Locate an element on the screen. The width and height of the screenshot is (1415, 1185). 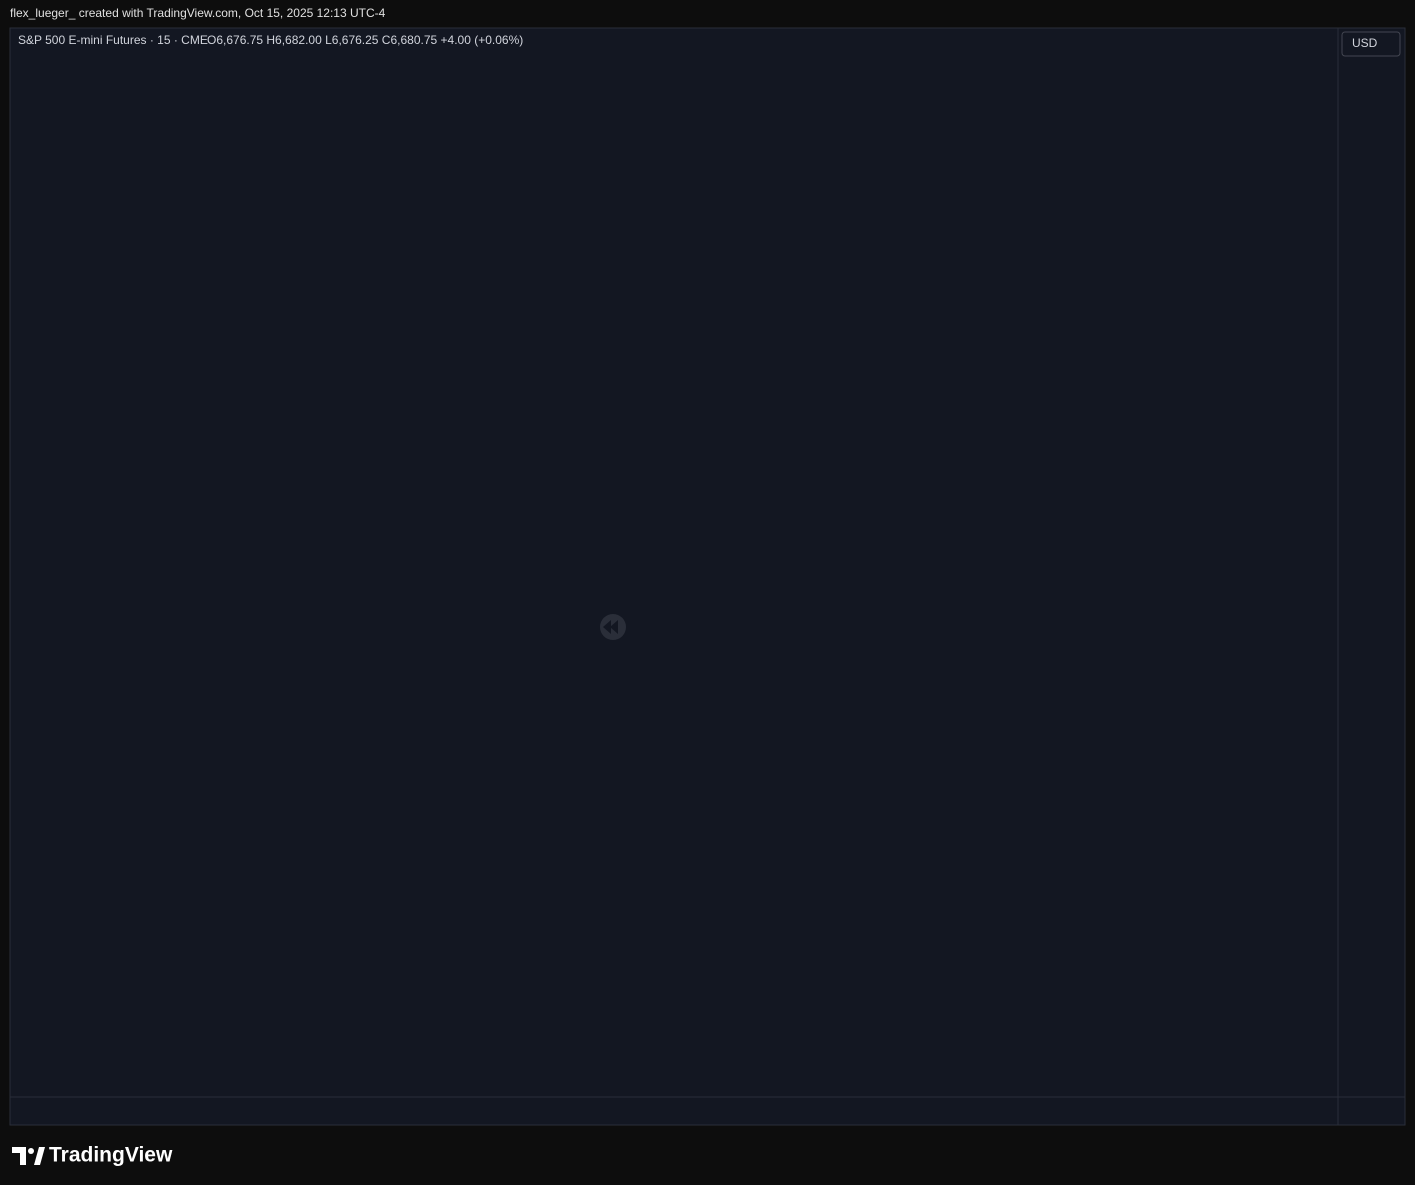
brand-logo is located at coordinates (28, 1156).